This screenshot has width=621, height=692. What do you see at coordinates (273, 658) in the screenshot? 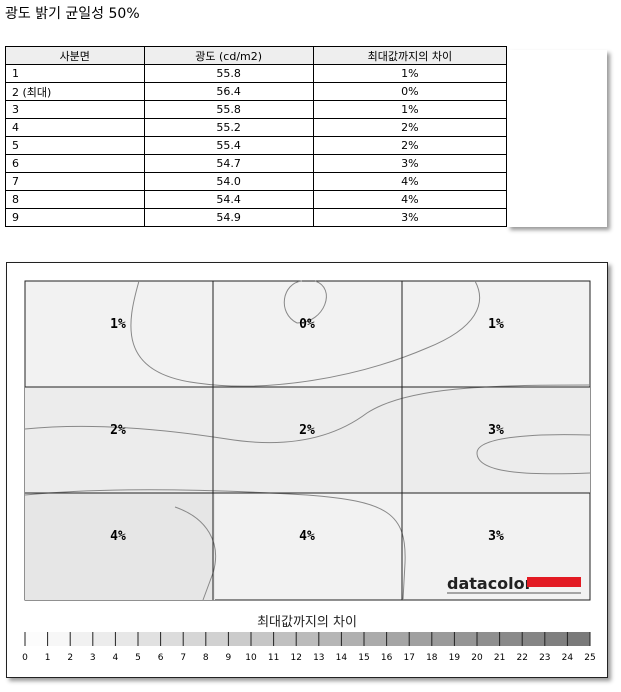
I see `scale-tick-label: 11` at bounding box center [273, 658].